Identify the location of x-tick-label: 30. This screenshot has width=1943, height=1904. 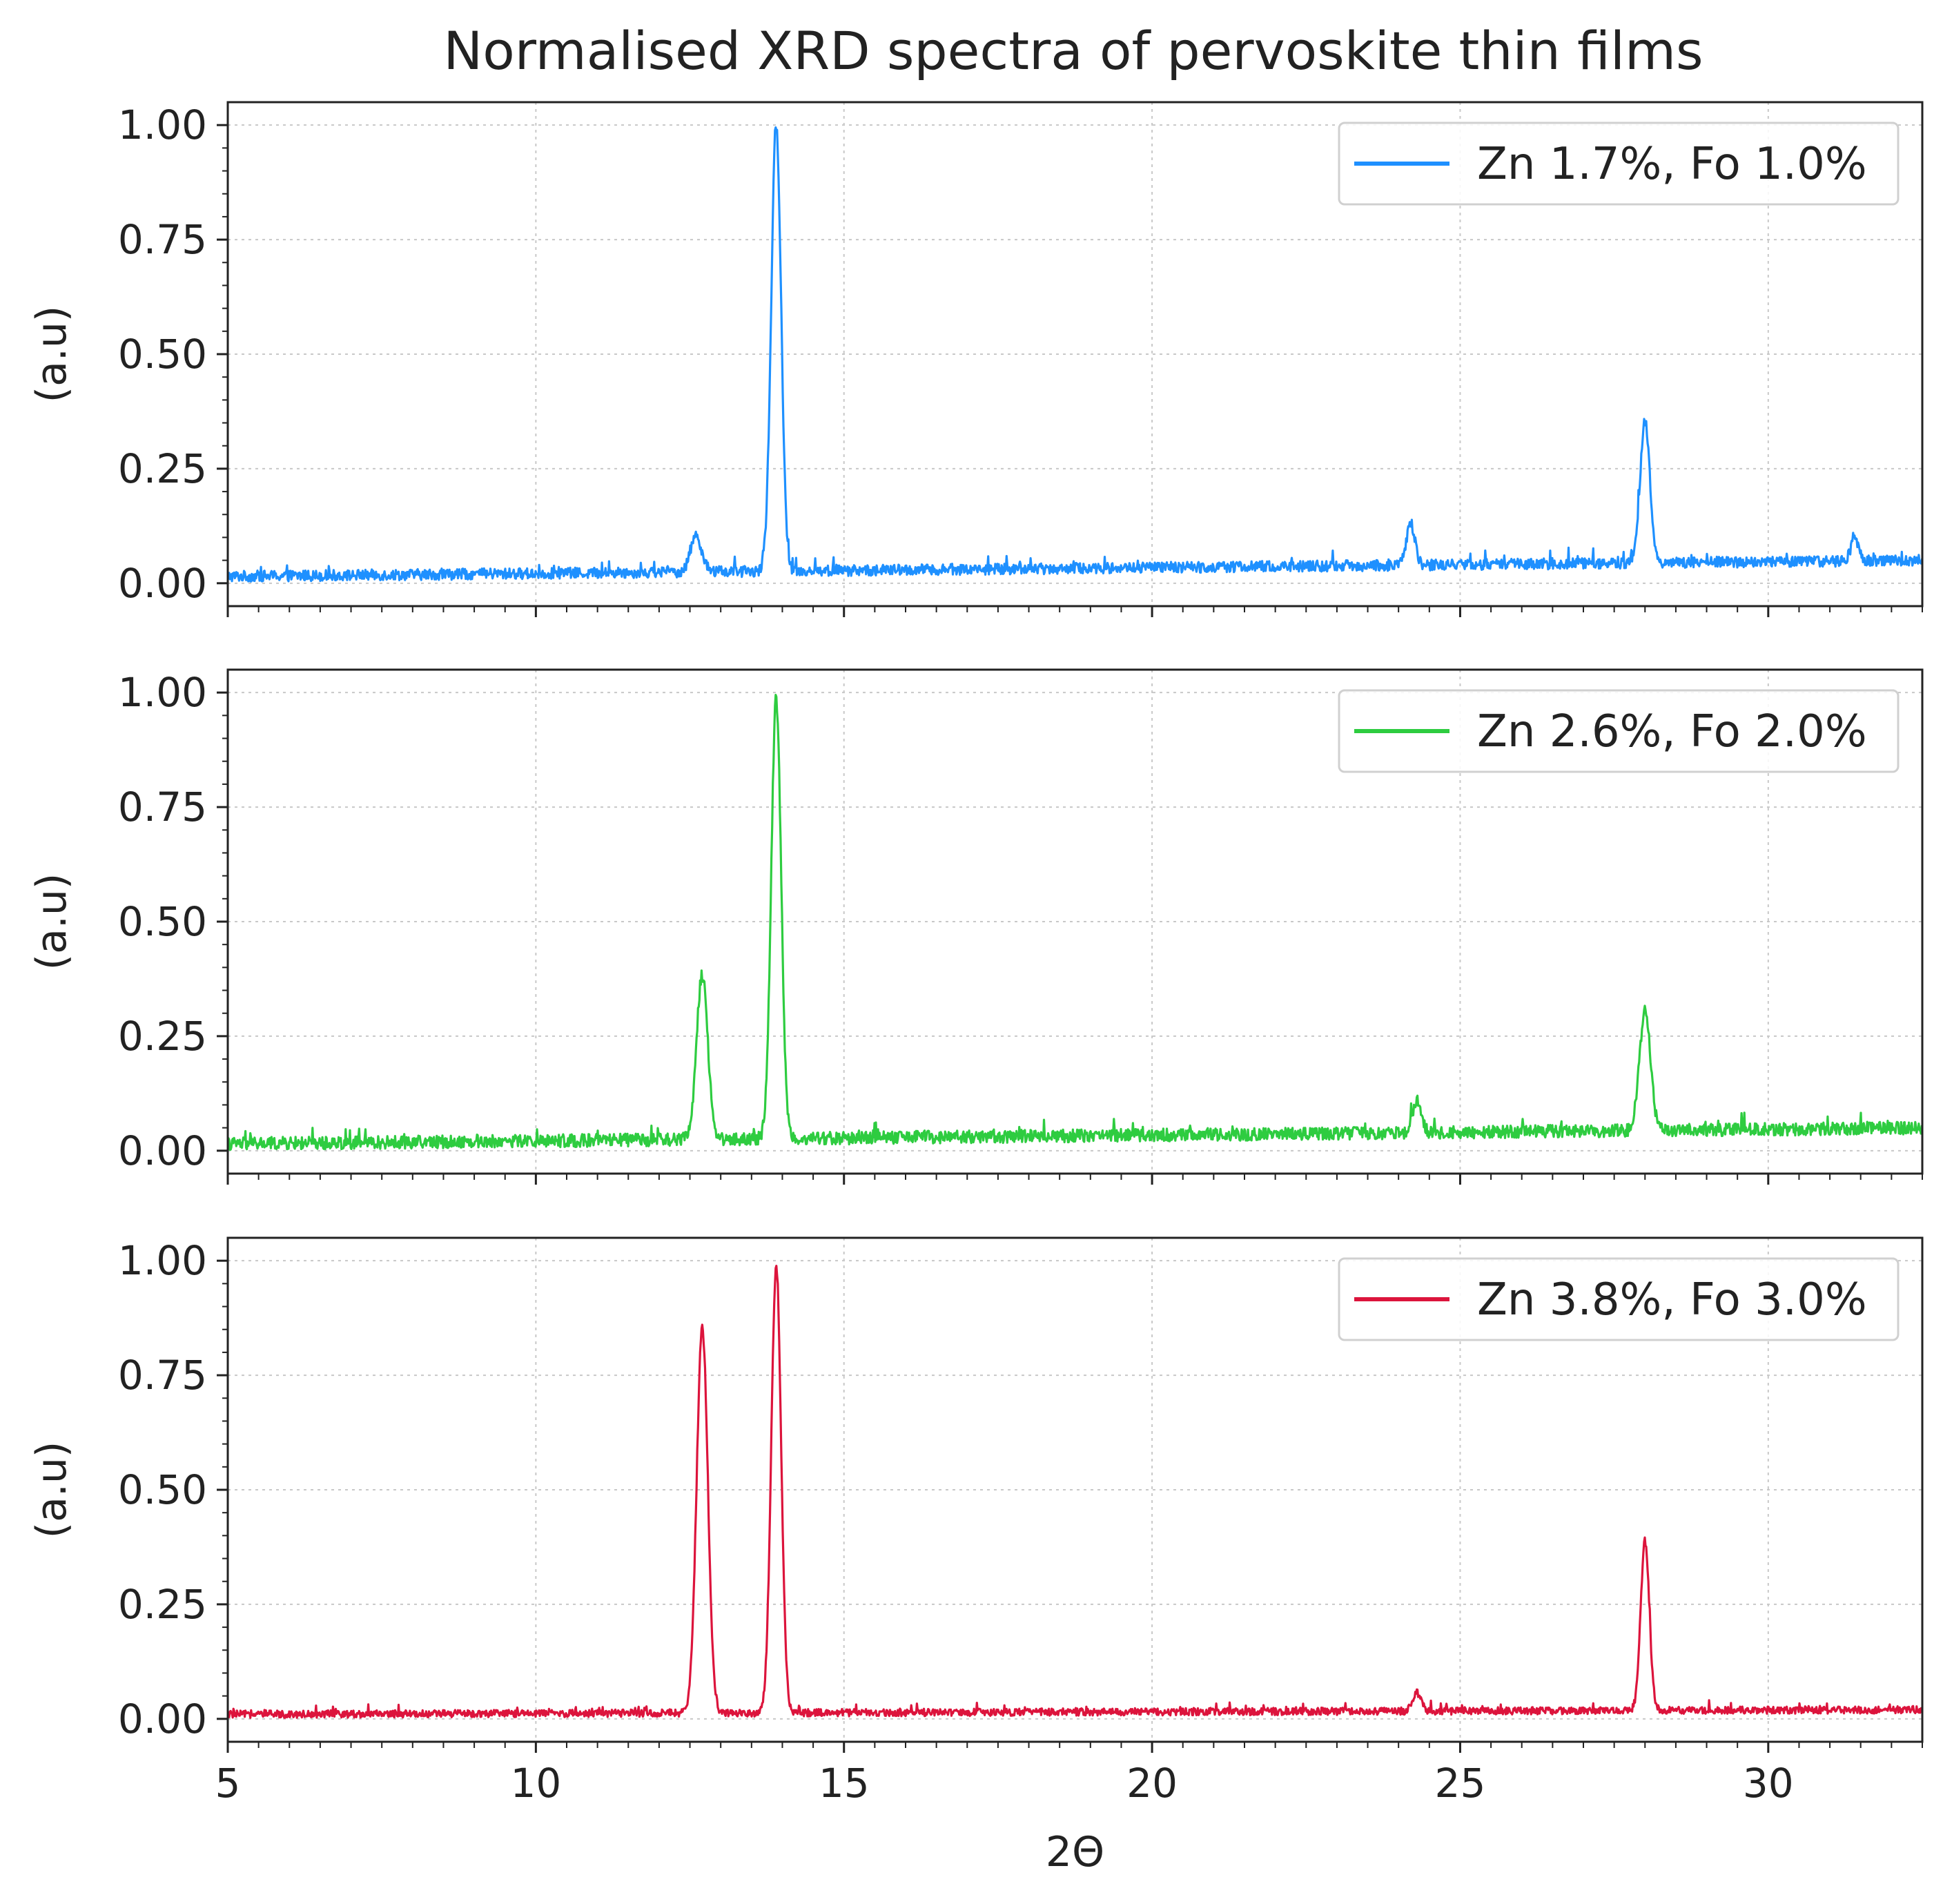
(1769, 1783).